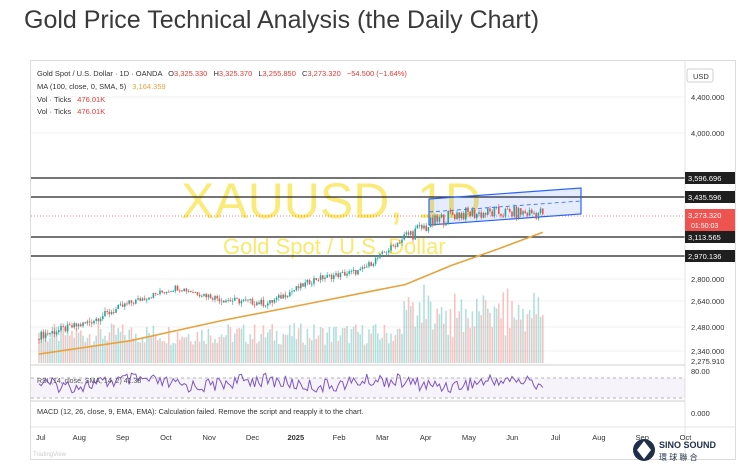 The width and height of the screenshot is (740, 476). I want to click on legend-low: 3,255.850, so click(279, 73).